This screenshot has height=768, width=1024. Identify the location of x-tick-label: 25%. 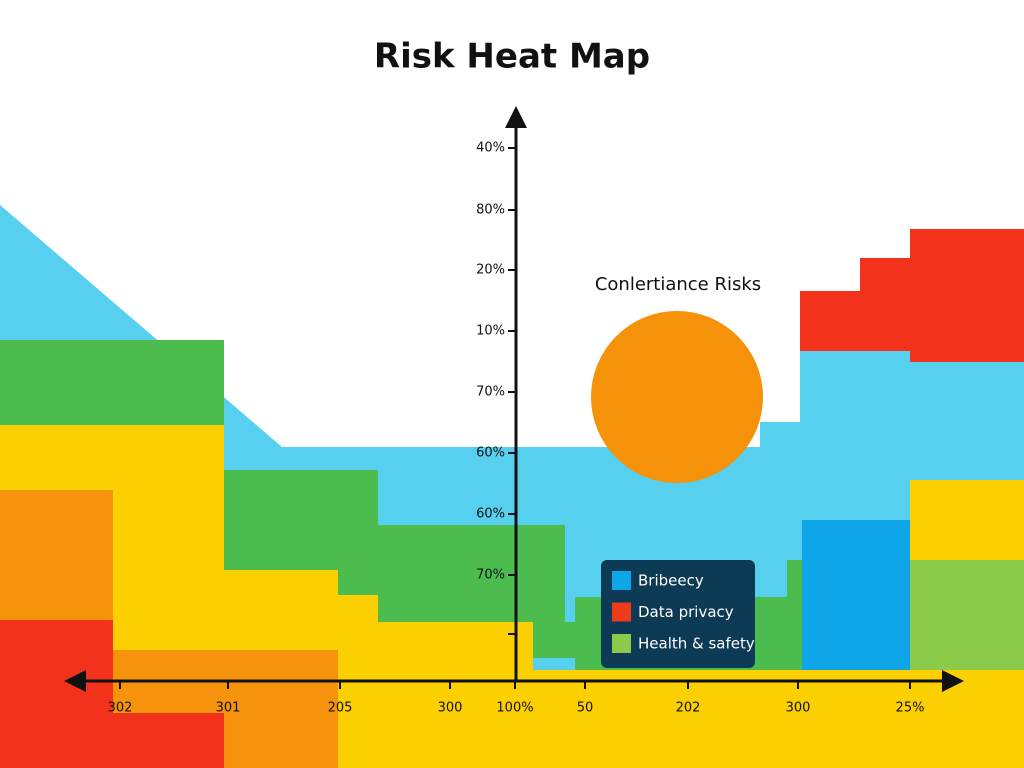
(910, 708).